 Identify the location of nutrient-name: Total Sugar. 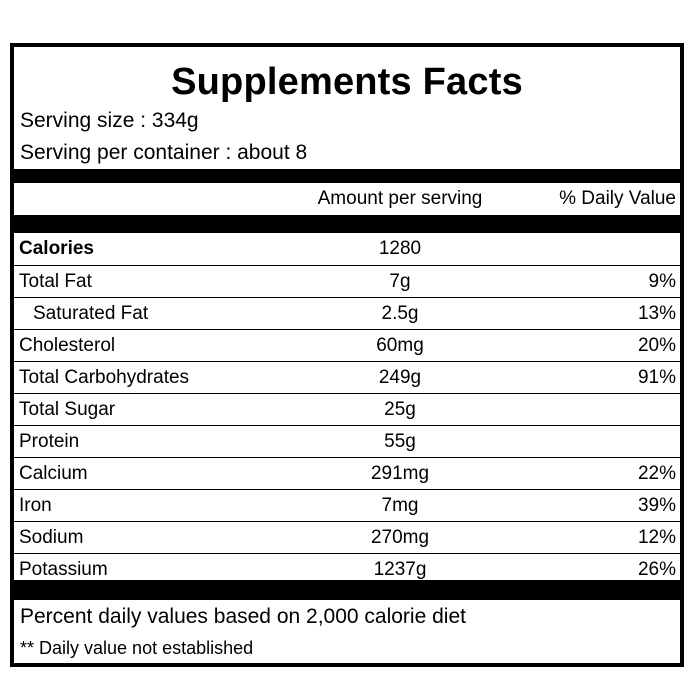
(67, 409).